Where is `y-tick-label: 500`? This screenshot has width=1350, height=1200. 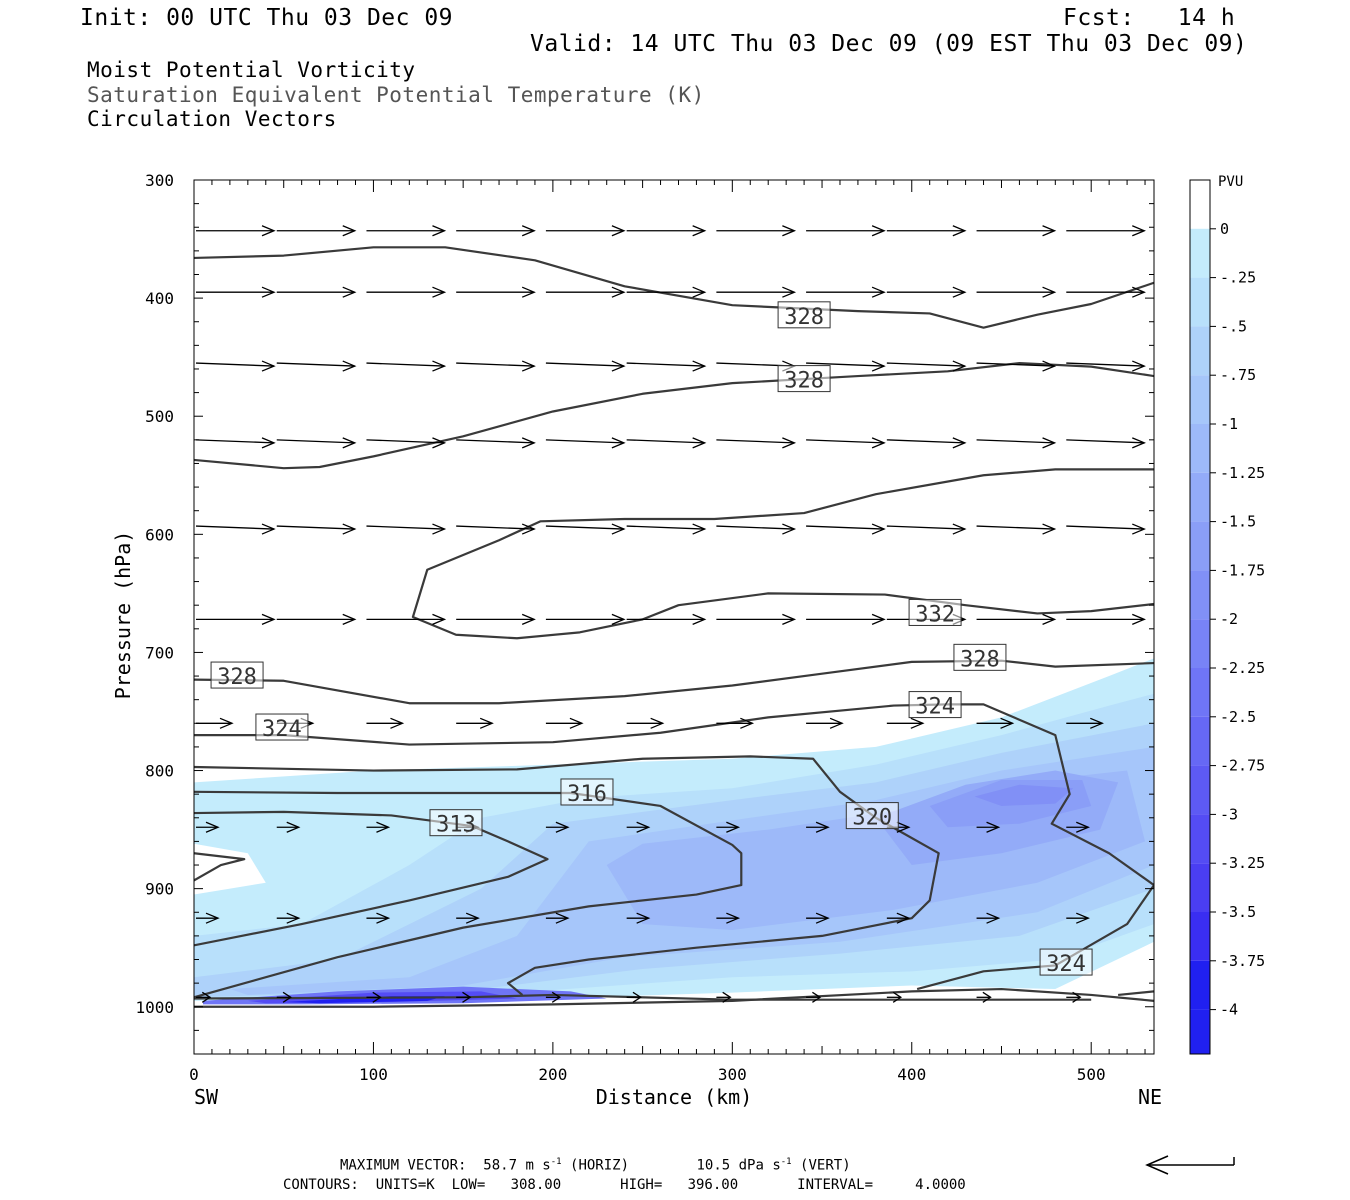 y-tick-label: 500 is located at coordinates (159, 416).